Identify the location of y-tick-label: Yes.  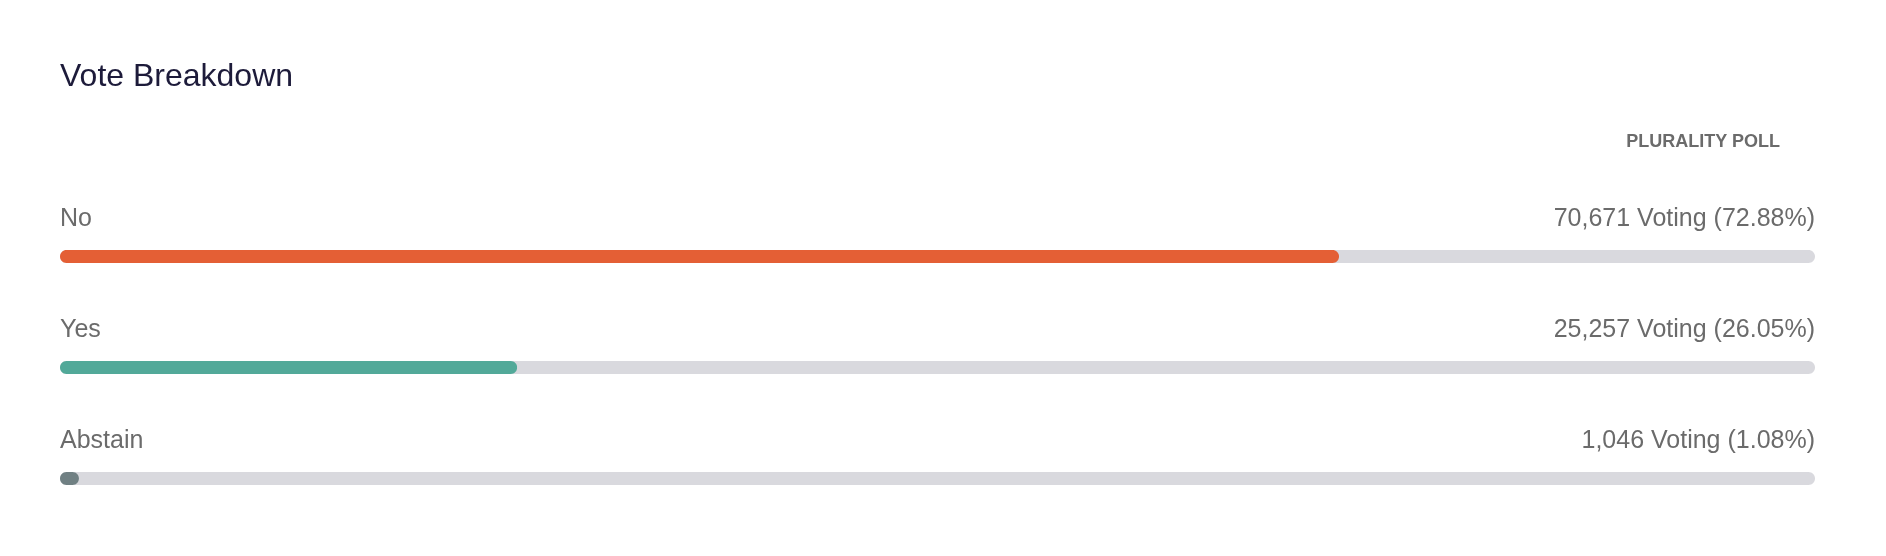
(80, 327).